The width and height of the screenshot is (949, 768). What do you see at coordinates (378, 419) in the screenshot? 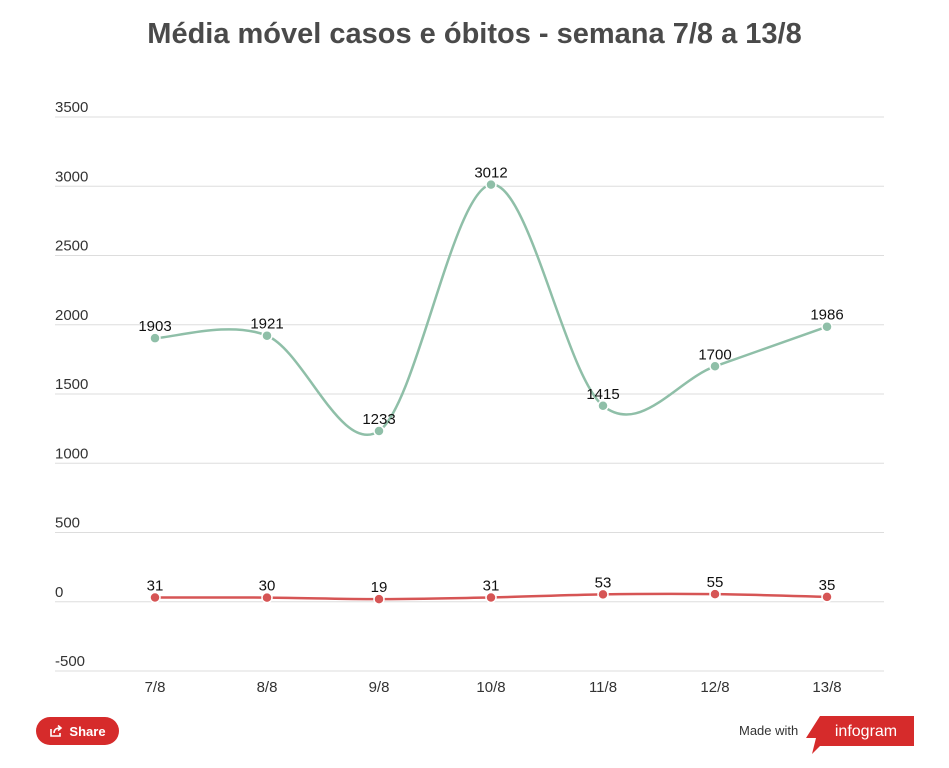
I see `data-label-cases: 1233` at bounding box center [378, 419].